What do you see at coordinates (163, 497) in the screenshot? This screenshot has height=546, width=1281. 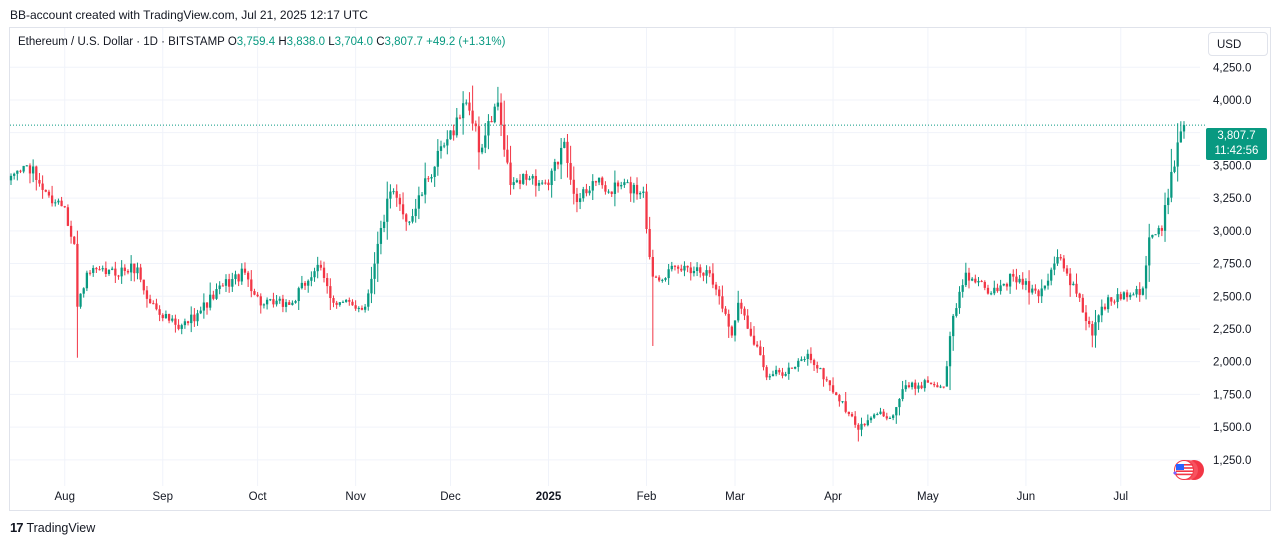 I see `time-tick-label: Sep` at bounding box center [163, 497].